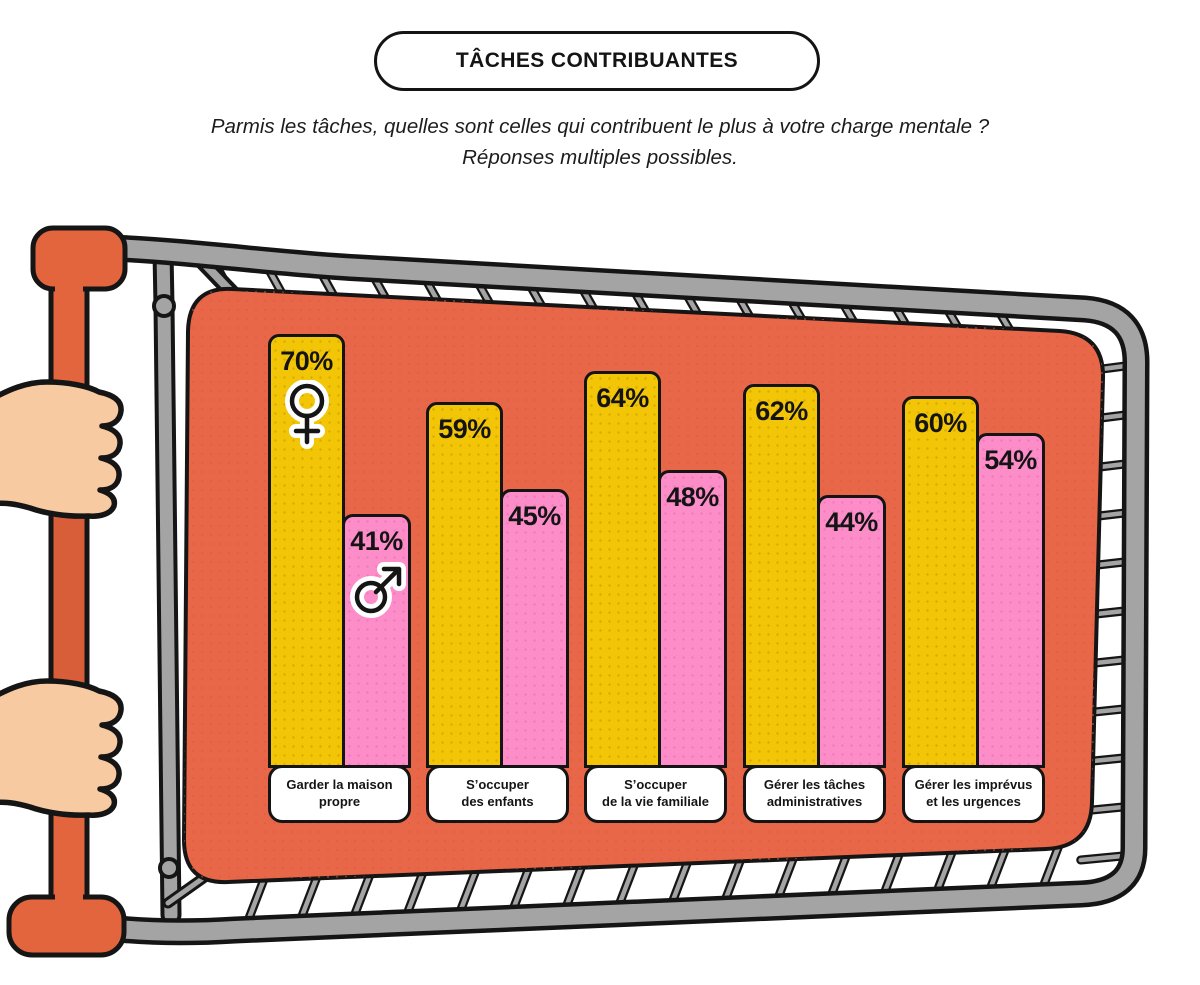 This screenshot has height=985, width=1200. I want to click on bar-group: 62% 44% Gérer les tâches administratives, so click(814, 492).